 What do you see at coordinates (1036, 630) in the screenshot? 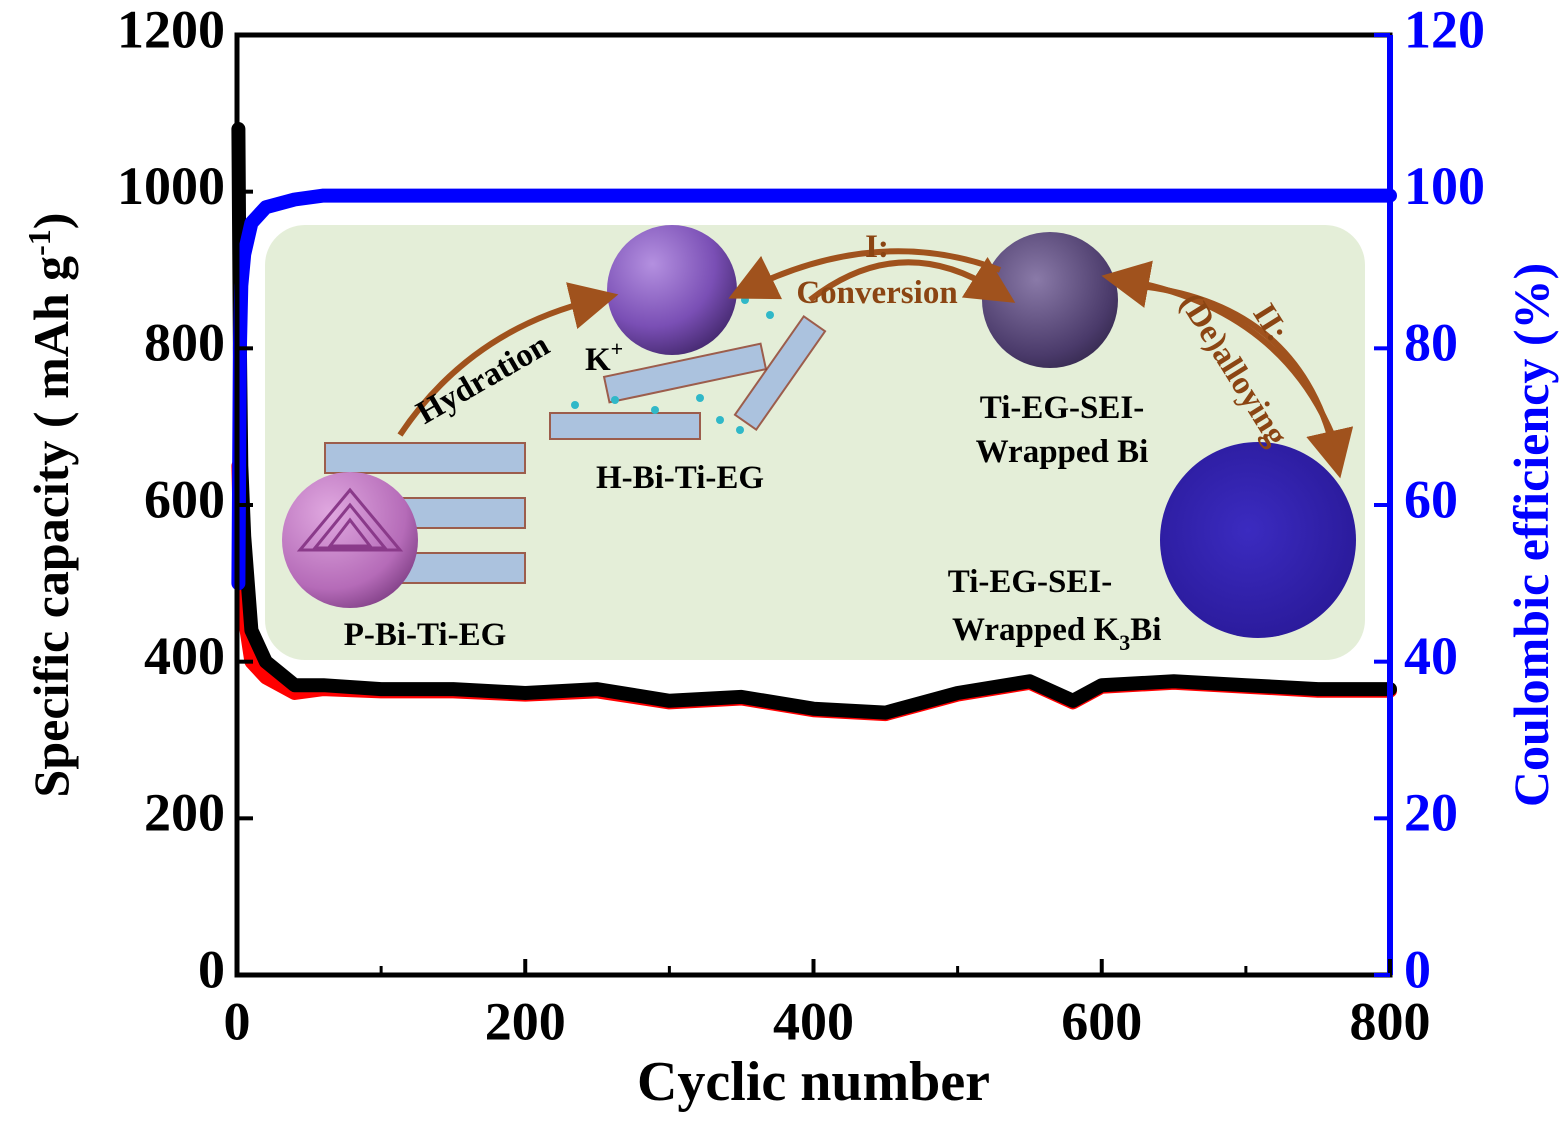
I see `k3bi-text: Wrapped K` at bounding box center [1036, 630].